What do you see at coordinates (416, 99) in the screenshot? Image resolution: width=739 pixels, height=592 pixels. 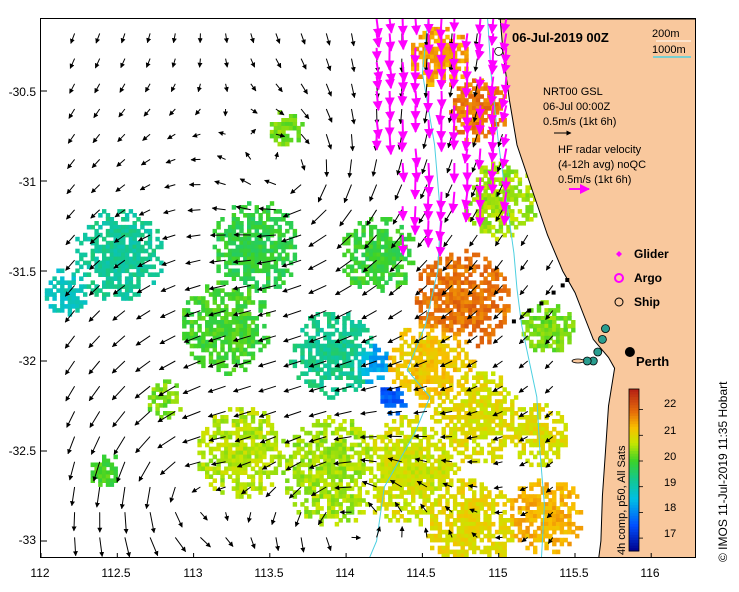 I see `hf-arrow` at bounding box center [416, 99].